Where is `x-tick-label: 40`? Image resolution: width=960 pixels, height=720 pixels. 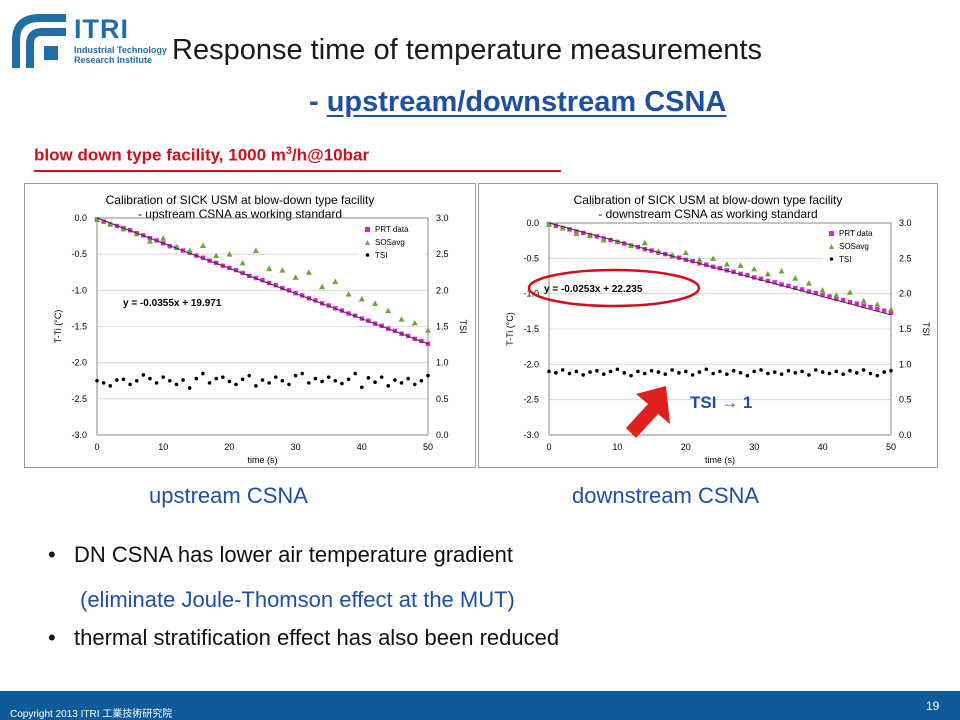 x-tick-label: 40 is located at coordinates (362, 447).